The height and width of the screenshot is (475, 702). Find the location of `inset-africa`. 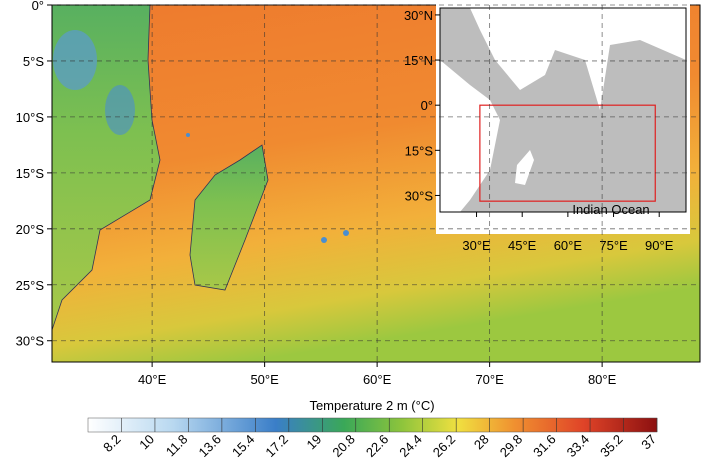

inset-africa is located at coordinates (470, 136).